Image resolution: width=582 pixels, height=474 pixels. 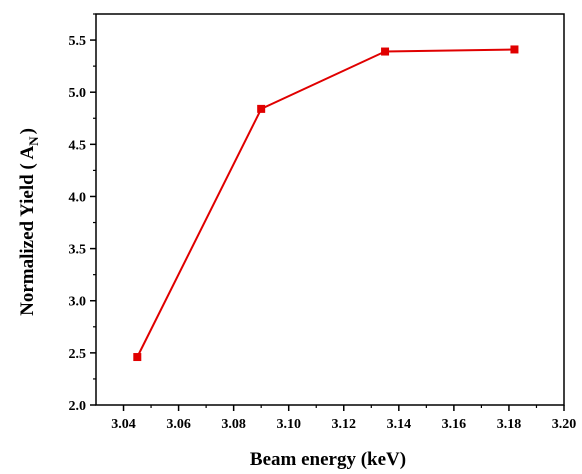 I want to click on y-tick-label: 2.5, so click(x=78, y=354).